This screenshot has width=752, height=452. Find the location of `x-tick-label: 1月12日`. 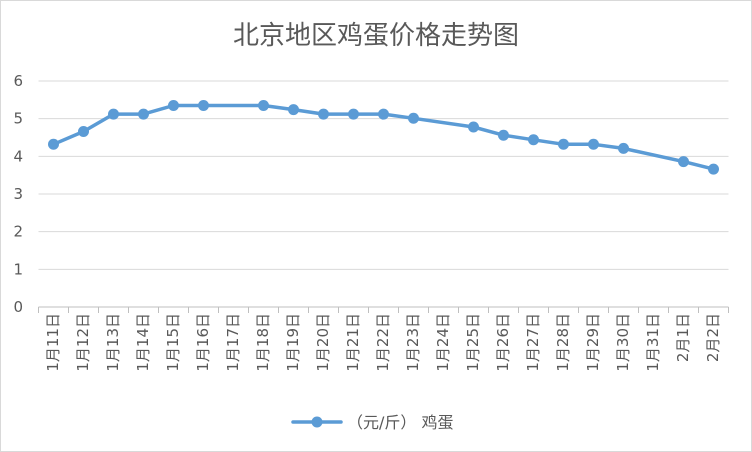

x-tick-label: 1月12日 is located at coordinates (83, 342).